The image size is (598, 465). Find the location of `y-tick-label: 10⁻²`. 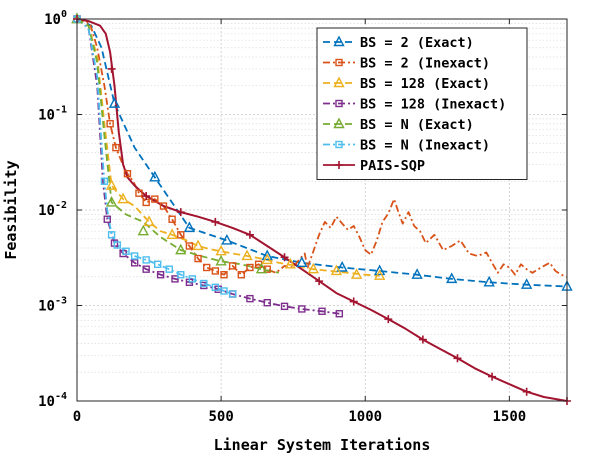

y-tick-label: 10⁻² is located at coordinates (52, 209).